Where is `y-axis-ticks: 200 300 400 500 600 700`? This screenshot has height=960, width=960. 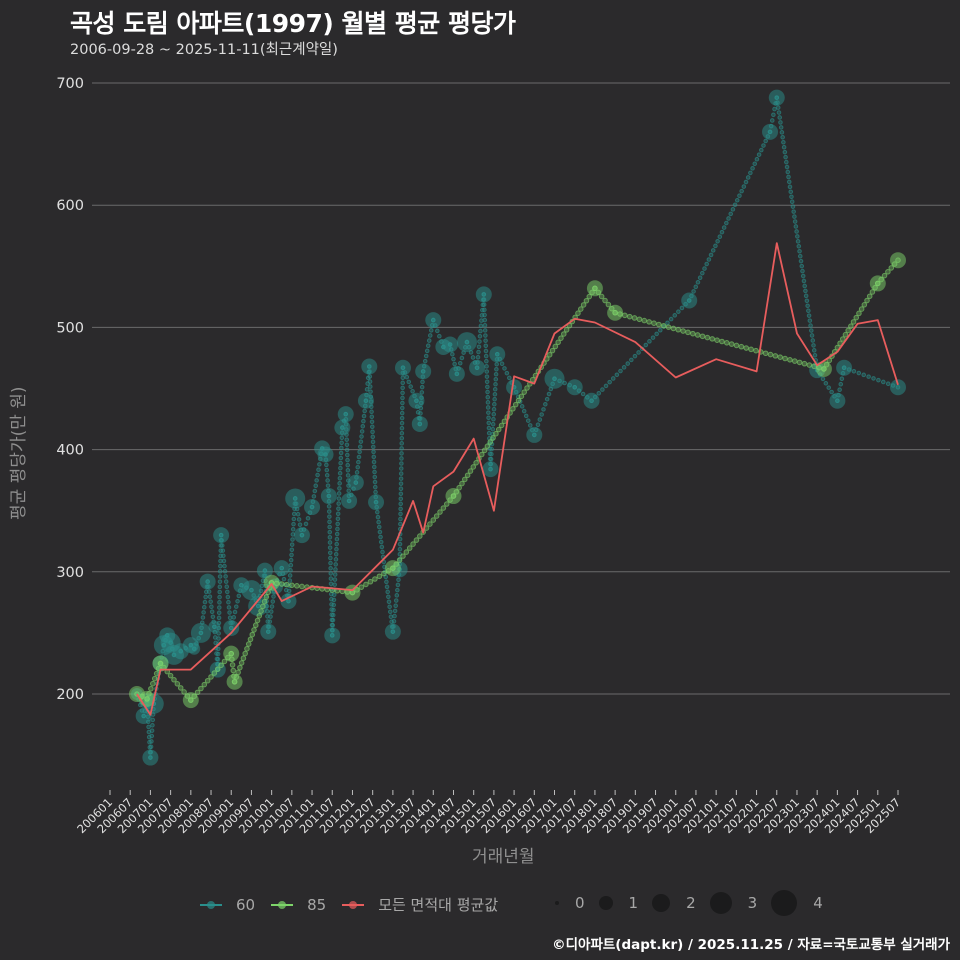
y-axis-ticks: 200 300 400 500 600 700 is located at coordinates (70, 389).